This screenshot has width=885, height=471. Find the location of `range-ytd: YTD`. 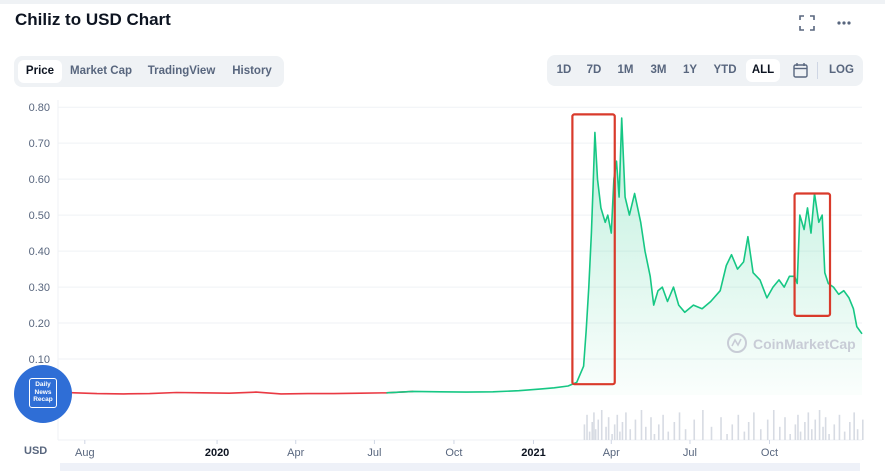

range-ytd: YTD is located at coordinates (725, 70).